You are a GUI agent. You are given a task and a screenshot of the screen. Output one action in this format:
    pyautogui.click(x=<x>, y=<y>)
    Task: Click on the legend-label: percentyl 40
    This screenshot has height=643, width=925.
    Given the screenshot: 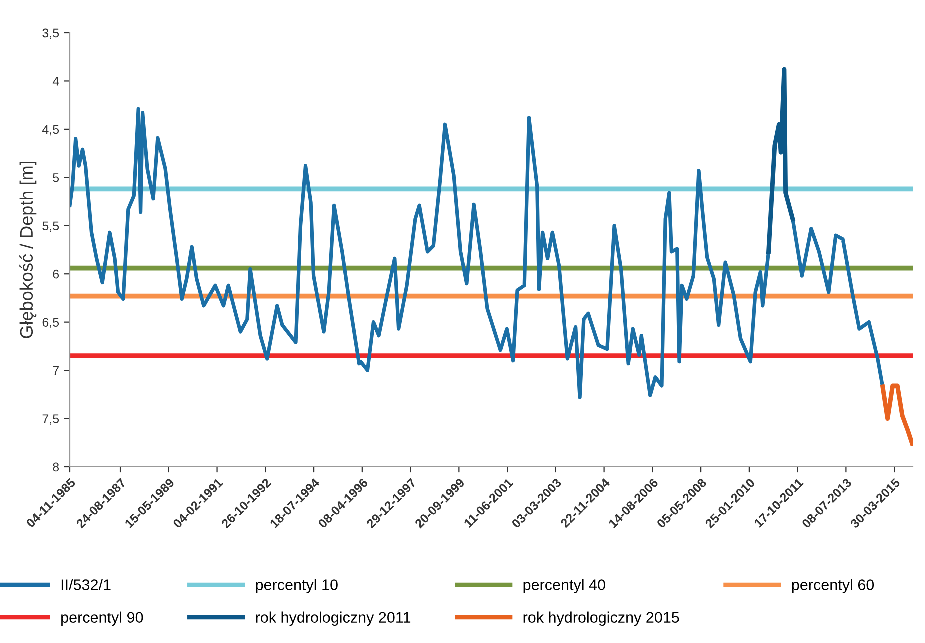 What is the action you would take?
    pyautogui.click(x=565, y=586)
    